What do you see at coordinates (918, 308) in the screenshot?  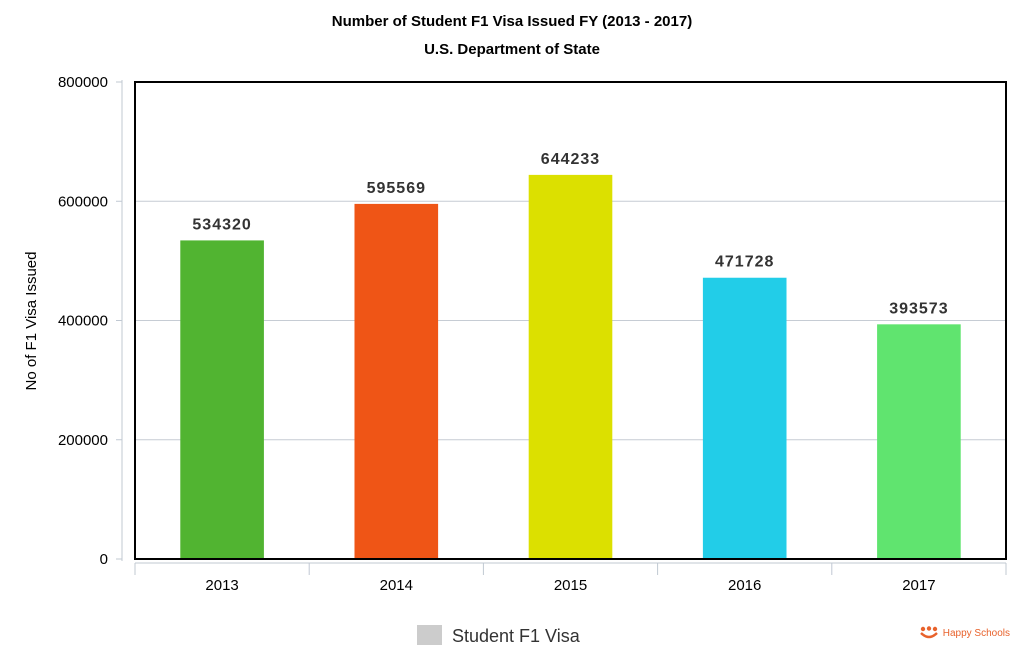 I see `data-label: 393573` at bounding box center [918, 308].